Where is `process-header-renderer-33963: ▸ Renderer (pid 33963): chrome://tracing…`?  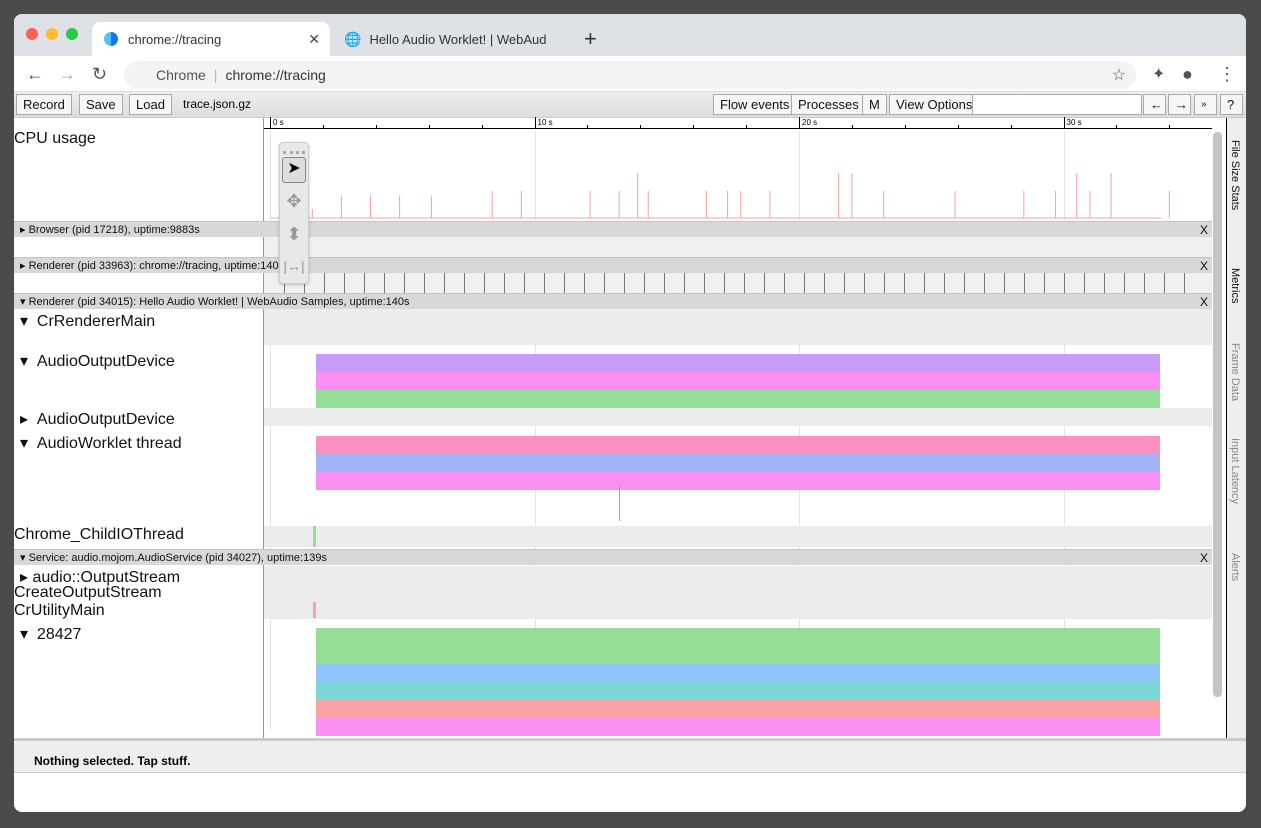
process-header-renderer-33963: ▸ Renderer (pid 33963): chrome://tracing… is located at coordinates (613, 265).